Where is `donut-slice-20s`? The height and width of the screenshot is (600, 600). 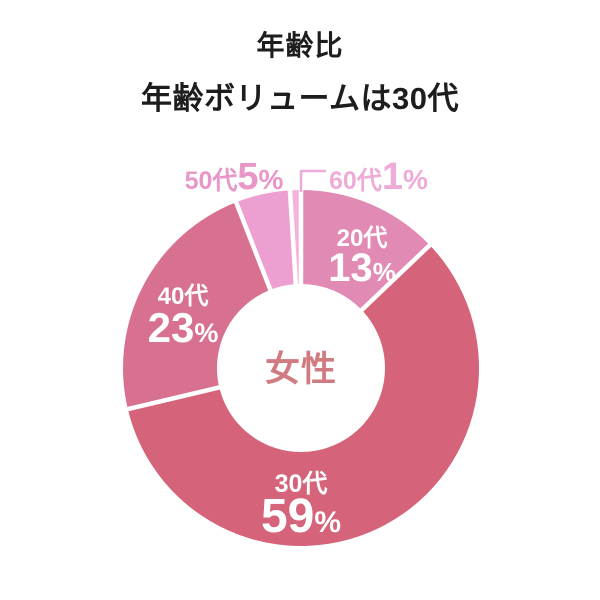 donut-slice-20s is located at coordinates (365, 250).